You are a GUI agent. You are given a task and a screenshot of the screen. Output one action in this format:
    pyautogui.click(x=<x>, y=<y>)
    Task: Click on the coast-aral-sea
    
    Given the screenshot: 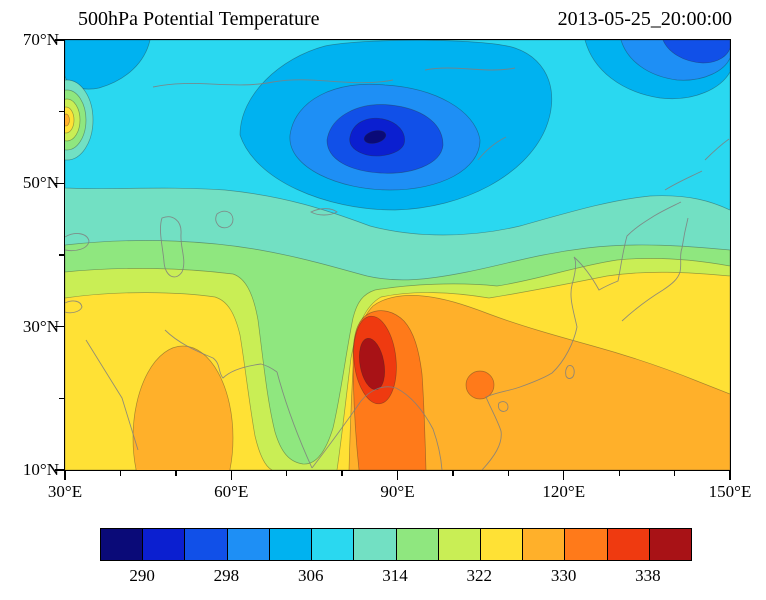 What is the action you would take?
    pyautogui.click(x=224, y=219)
    